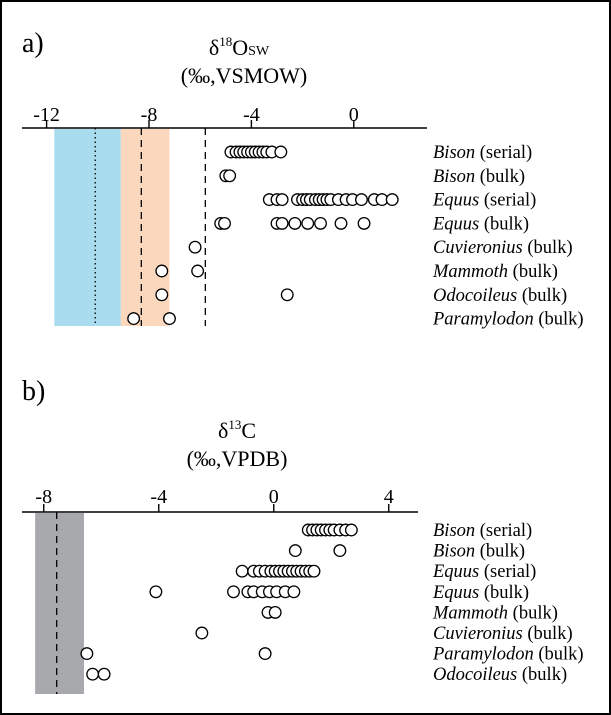 The height and width of the screenshot is (715, 611). What do you see at coordinates (237, 430) in the screenshot?
I see `panel-b-axis-title: δ13C` at bounding box center [237, 430].